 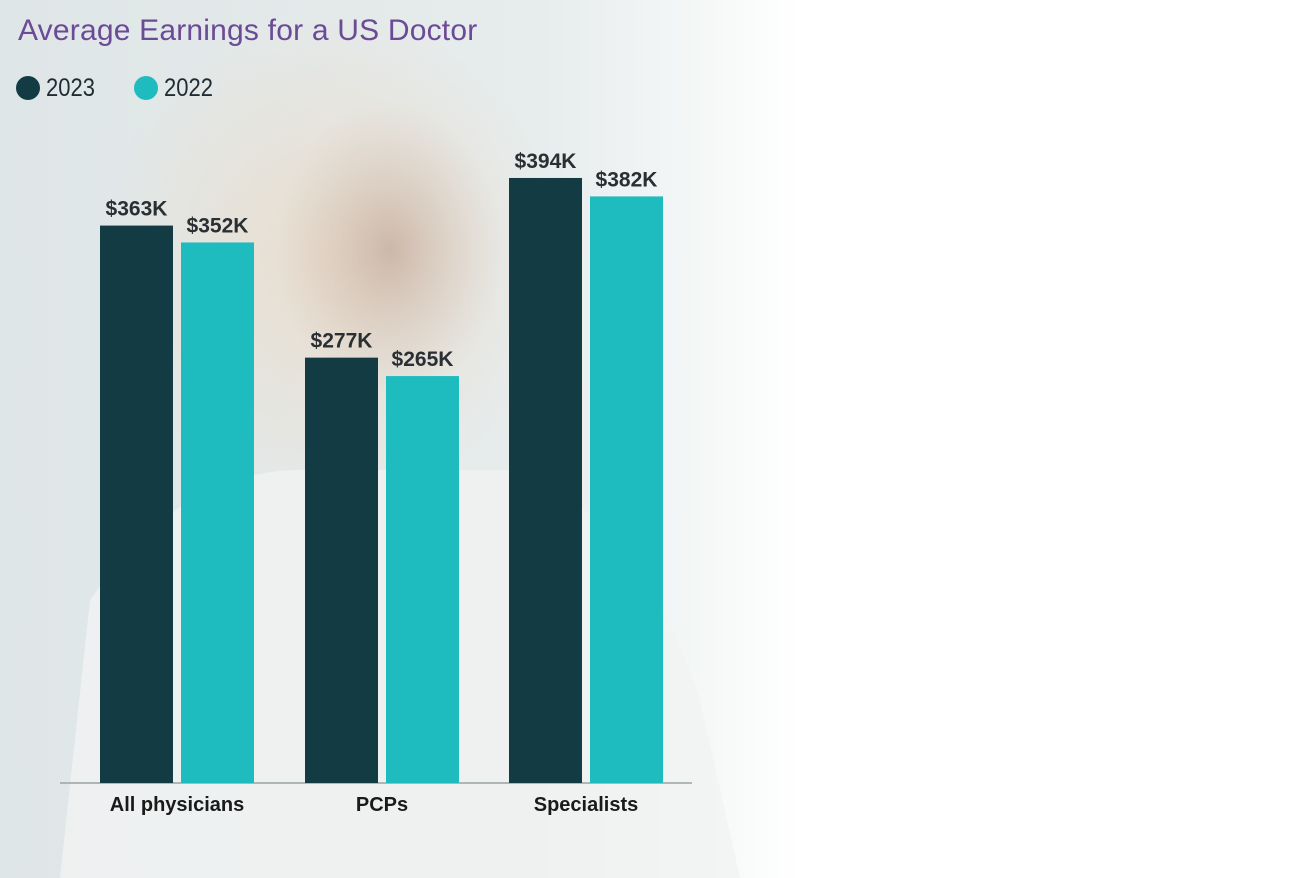 What do you see at coordinates (177, 805) in the screenshot?
I see `x-tick-label-0: All physicians` at bounding box center [177, 805].